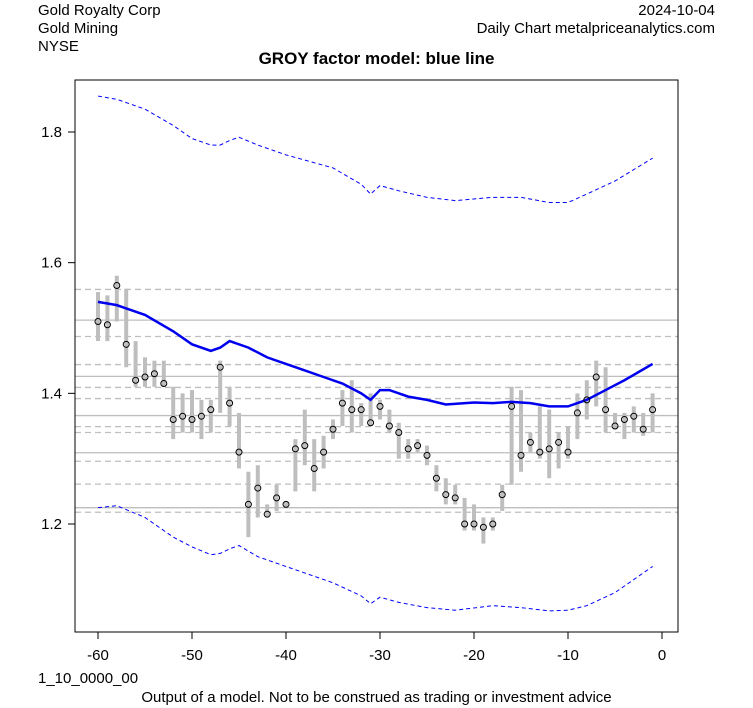 The height and width of the screenshot is (708, 753). Describe the element at coordinates (98, 655) in the screenshot. I see `x-tick-label: -60` at that location.